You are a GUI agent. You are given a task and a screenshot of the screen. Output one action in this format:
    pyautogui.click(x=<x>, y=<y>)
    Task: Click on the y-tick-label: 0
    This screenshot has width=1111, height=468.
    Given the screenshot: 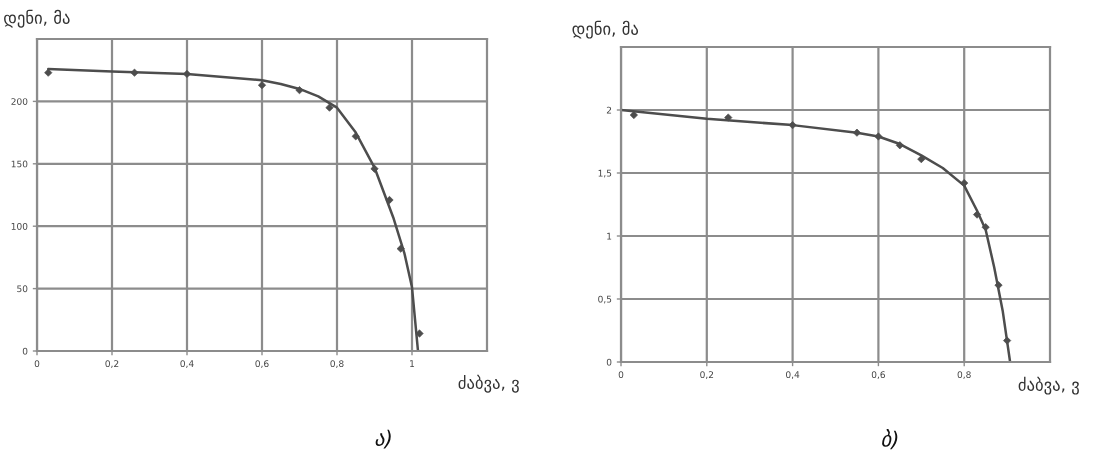 What is the action you would take?
    pyautogui.click(x=25, y=351)
    